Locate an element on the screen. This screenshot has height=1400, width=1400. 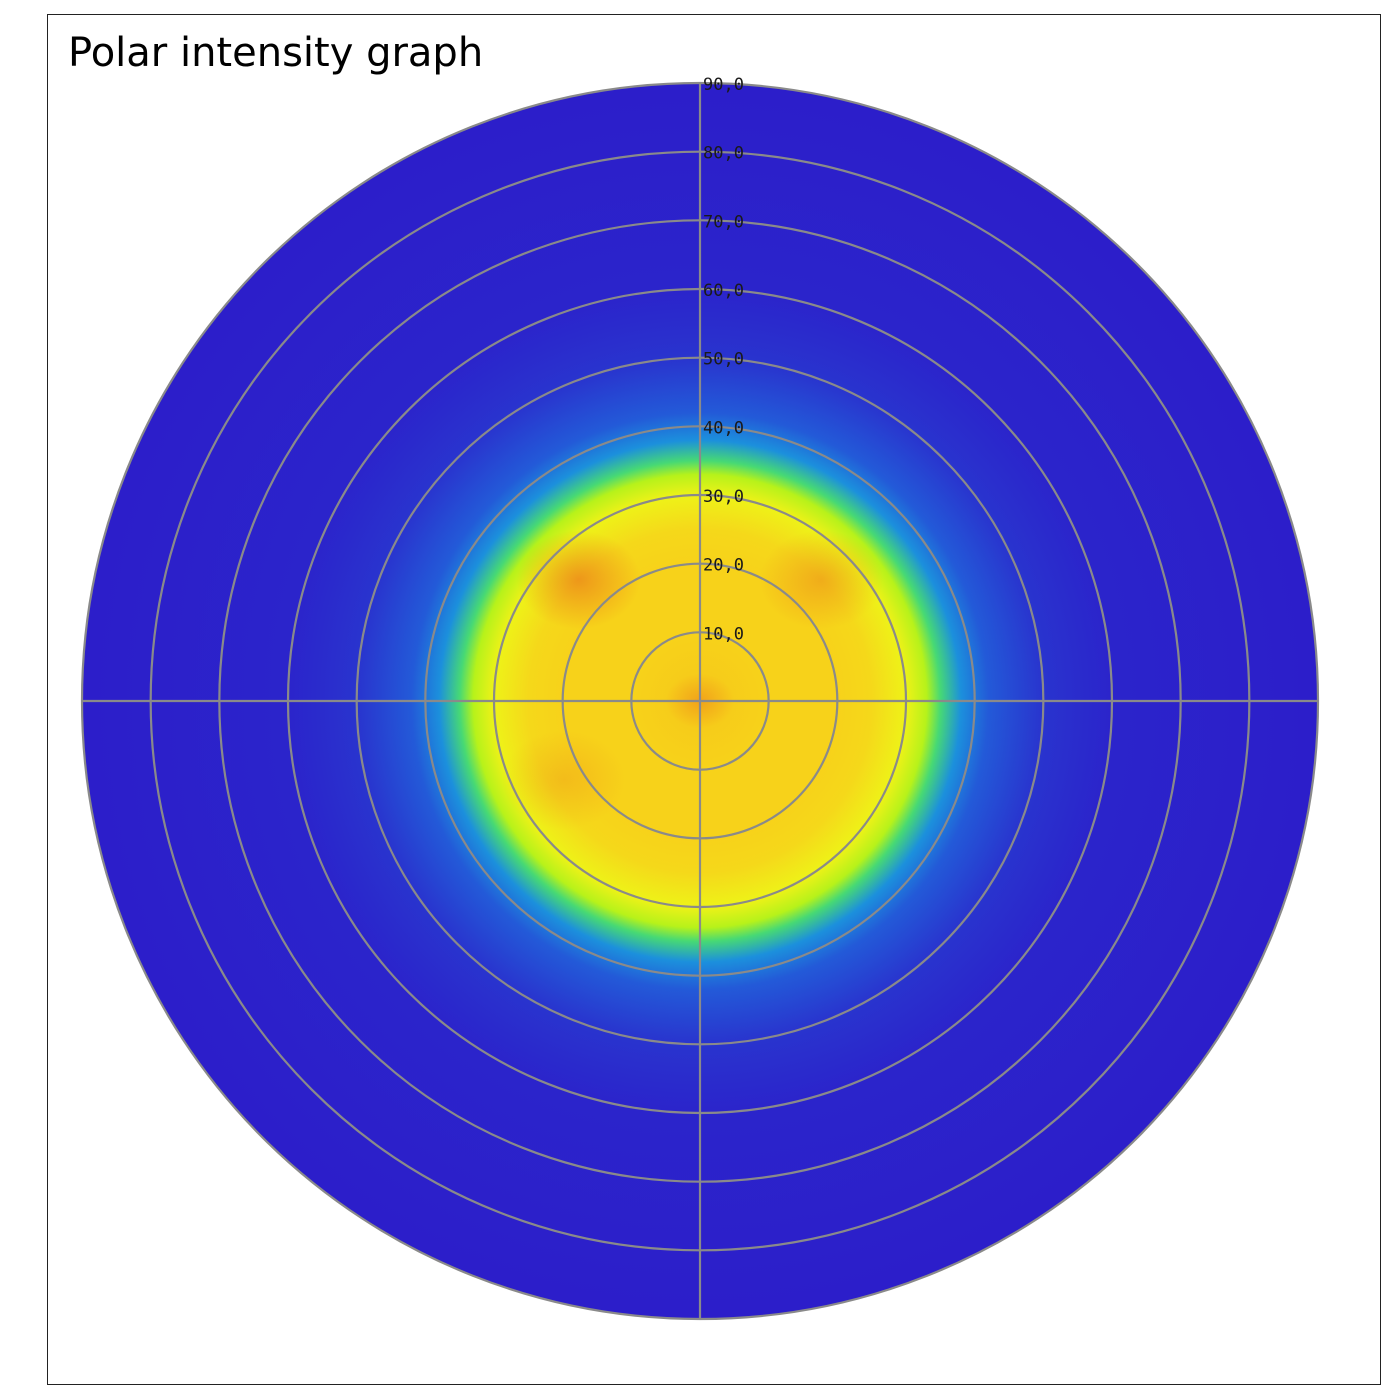
radial-tick-label: 90,0 is located at coordinates (723, 85).